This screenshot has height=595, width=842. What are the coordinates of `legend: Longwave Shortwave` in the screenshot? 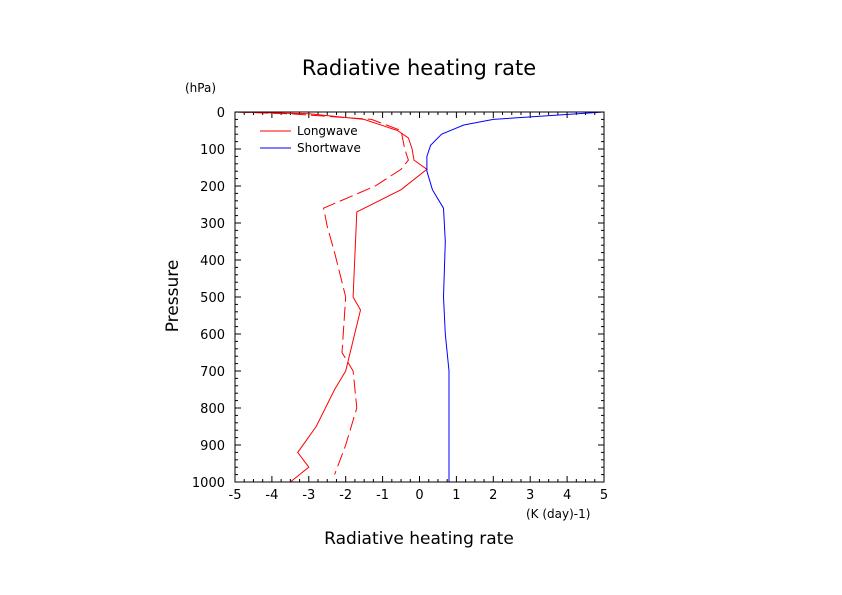 It's located at (310, 139).